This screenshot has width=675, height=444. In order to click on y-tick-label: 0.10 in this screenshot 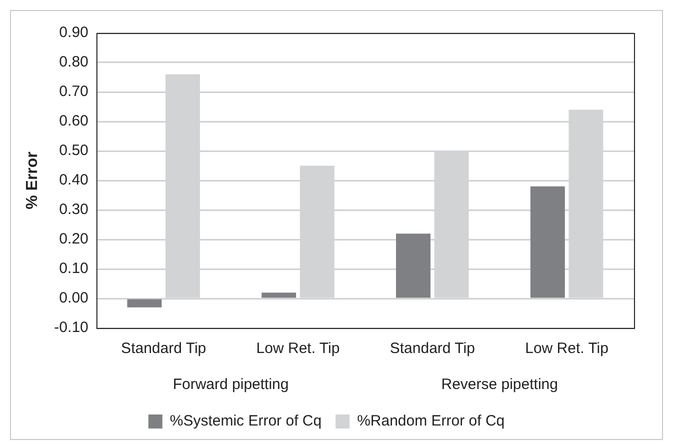, I will do `click(73, 269)`.